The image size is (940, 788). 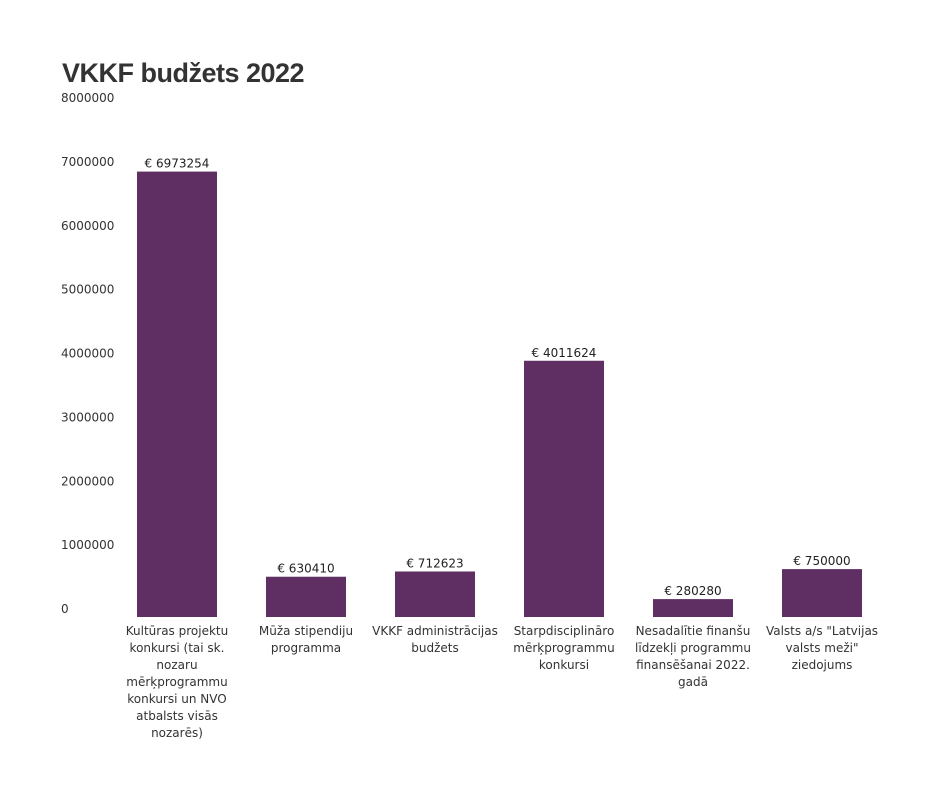 What do you see at coordinates (177, 631) in the screenshot?
I see `x-category-label-line: Kultūras projektu` at bounding box center [177, 631].